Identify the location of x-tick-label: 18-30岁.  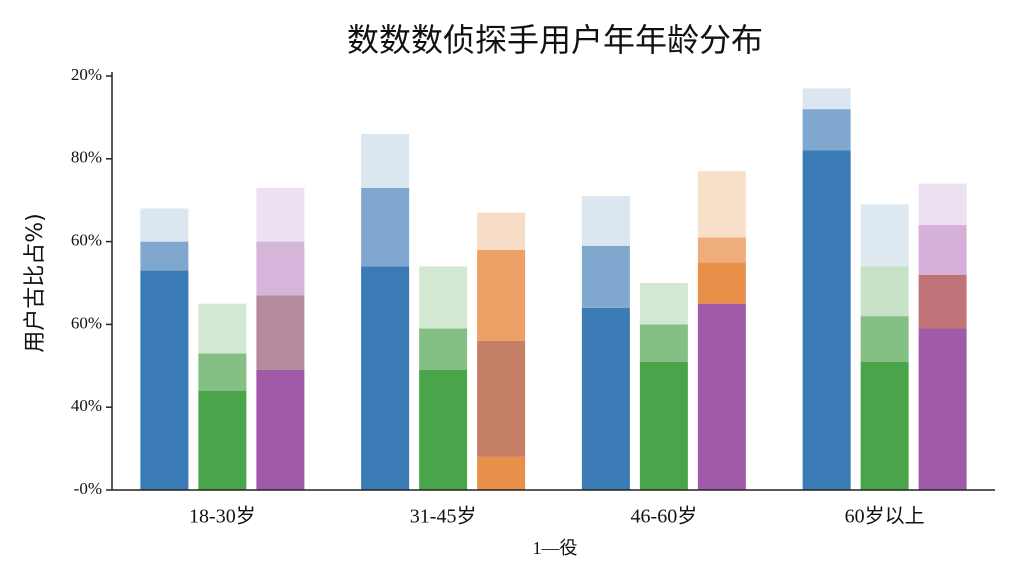
(222, 516).